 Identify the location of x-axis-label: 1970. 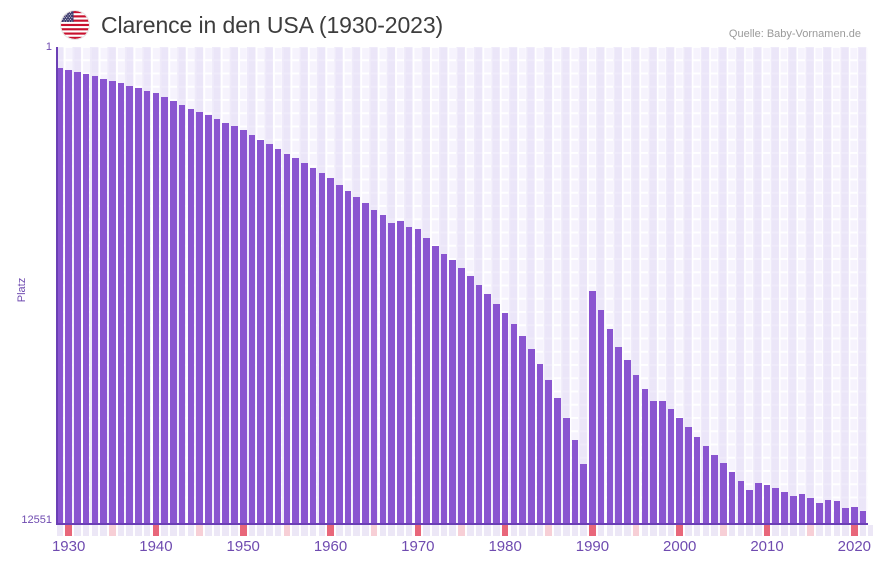
(418, 546).